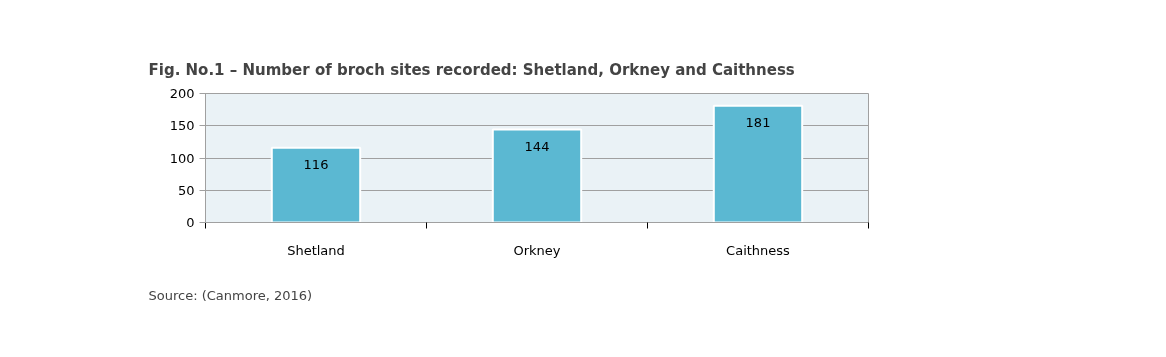  I want to click on y-tick-label: 150, so click(182, 126).